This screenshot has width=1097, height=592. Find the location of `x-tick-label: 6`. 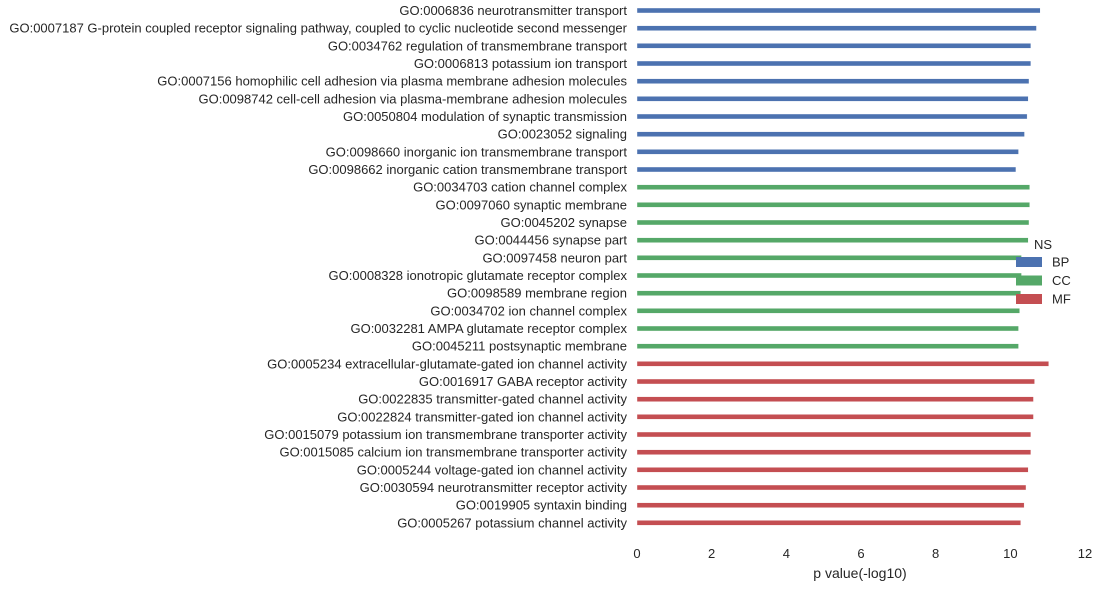

x-tick-label: 6 is located at coordinates (860, 553).